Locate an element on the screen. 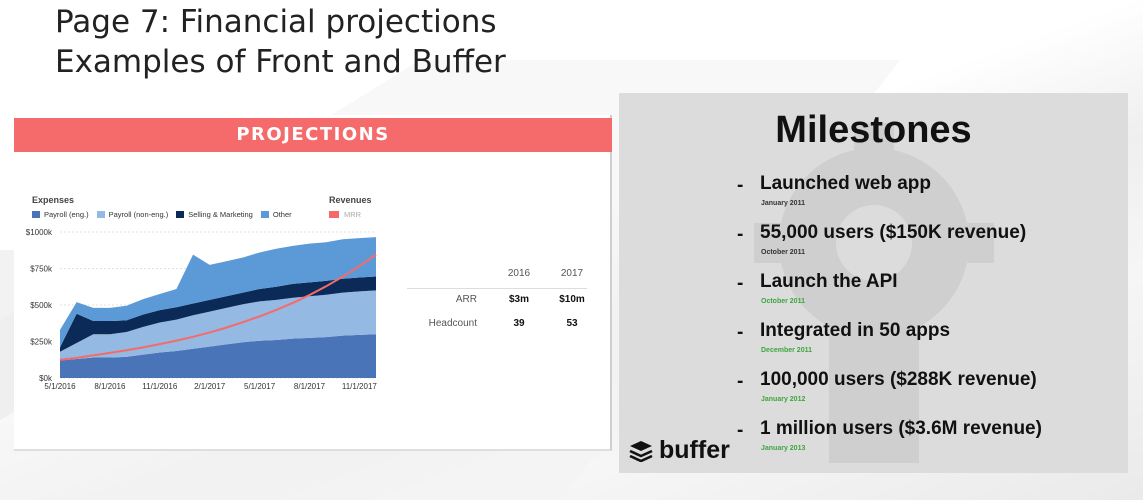  x-tick-label: 11/1/2017 is located at coordinates (360, 386).